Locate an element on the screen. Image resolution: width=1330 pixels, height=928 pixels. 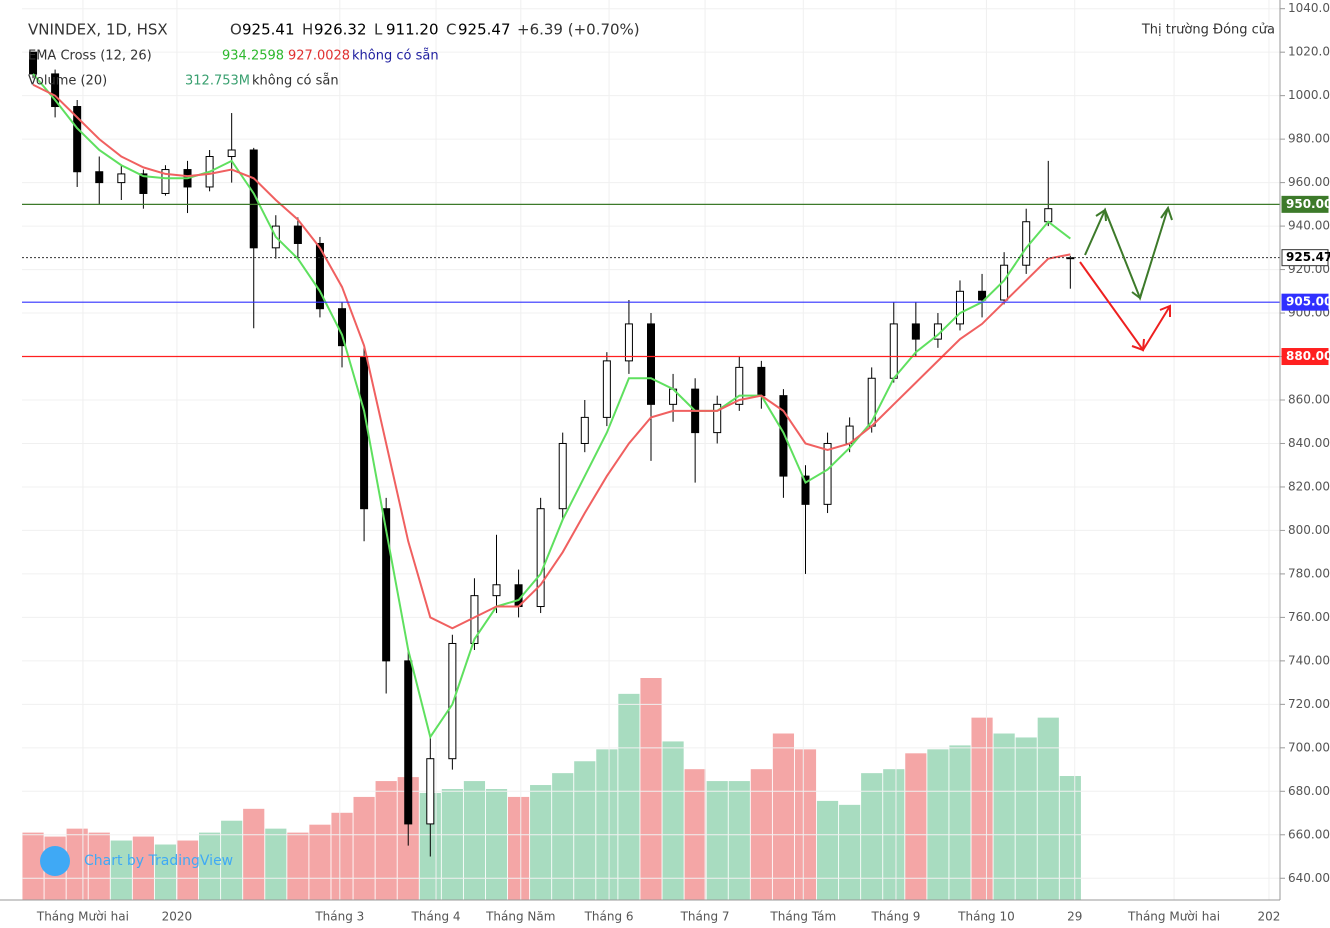
ohlc-key: O is located at coordinates (236, 30).